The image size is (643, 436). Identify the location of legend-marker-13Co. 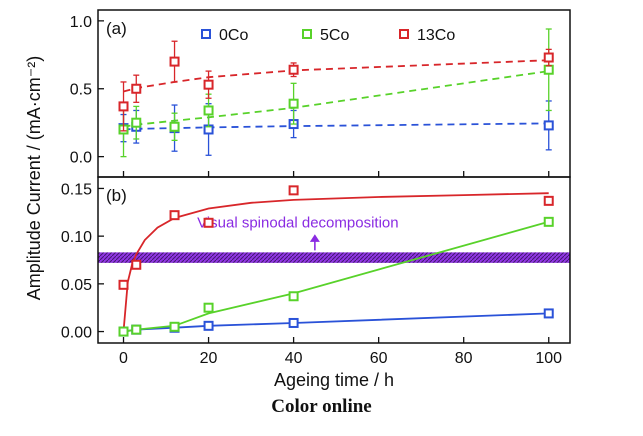
(404, 34).